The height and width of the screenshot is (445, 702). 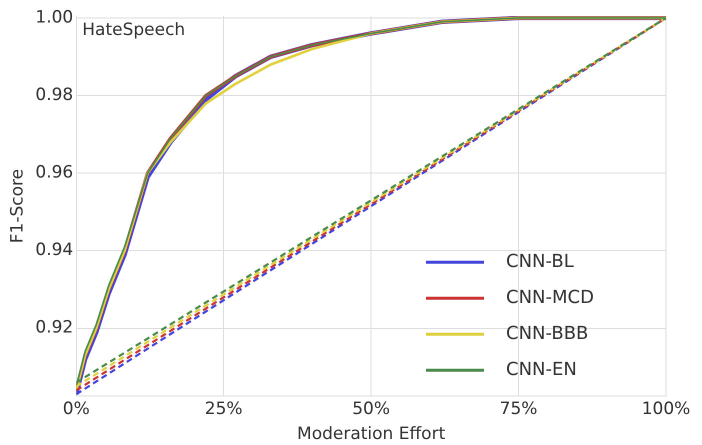 What do you see at coordinates (541, 369) in the screenshot?
I see `legend-label: CNN-EN` at bounding box center [541, 369].